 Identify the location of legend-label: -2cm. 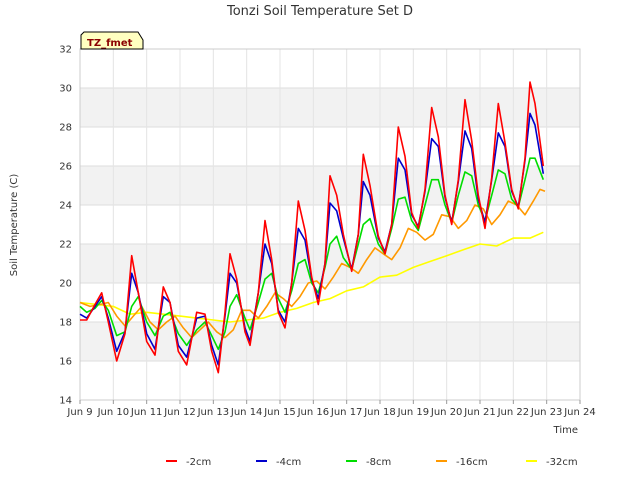
(198, 462).